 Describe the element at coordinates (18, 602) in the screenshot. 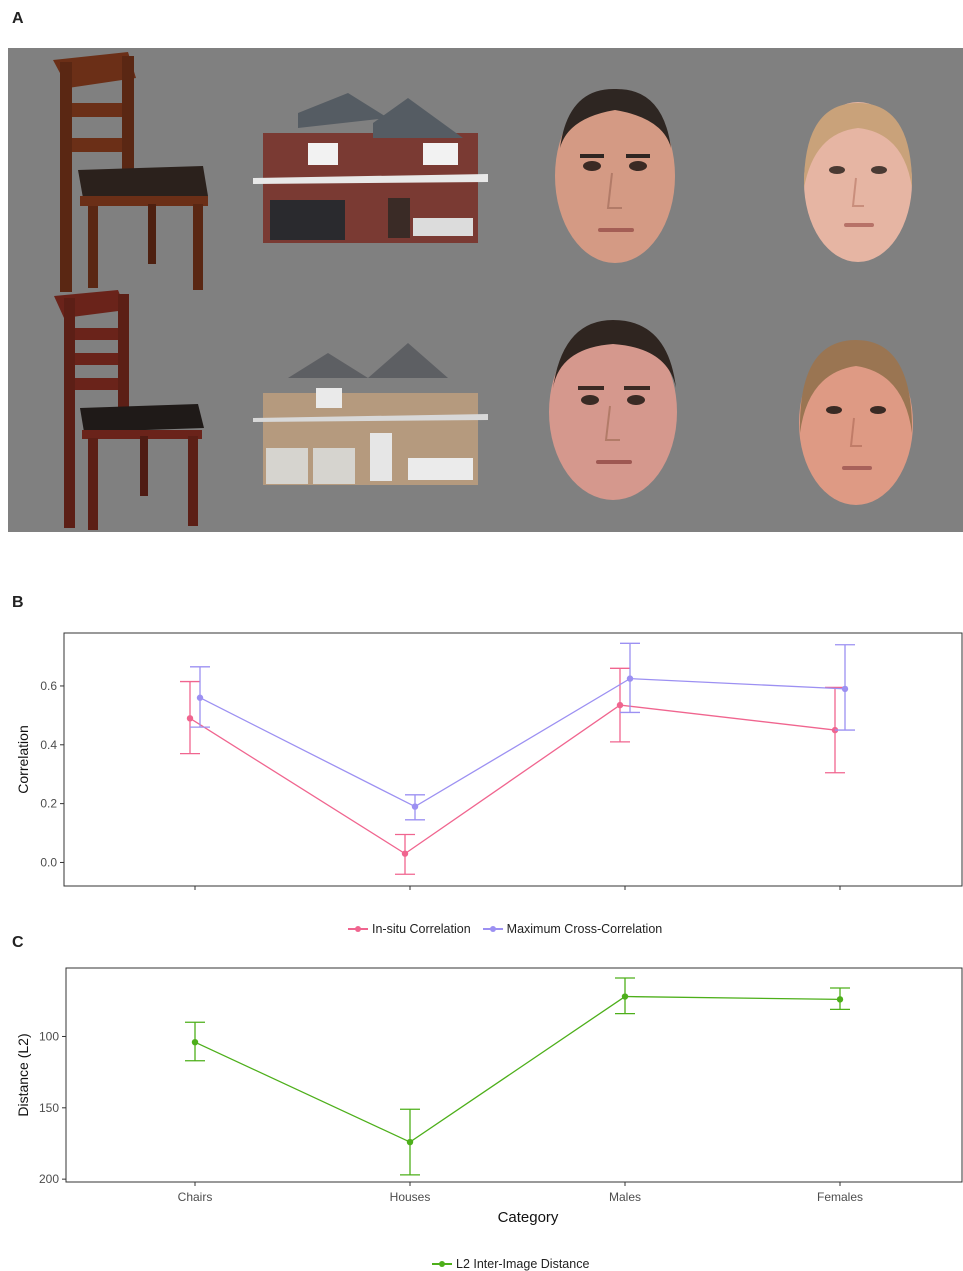

I see `panel-label-b: B` at that location.